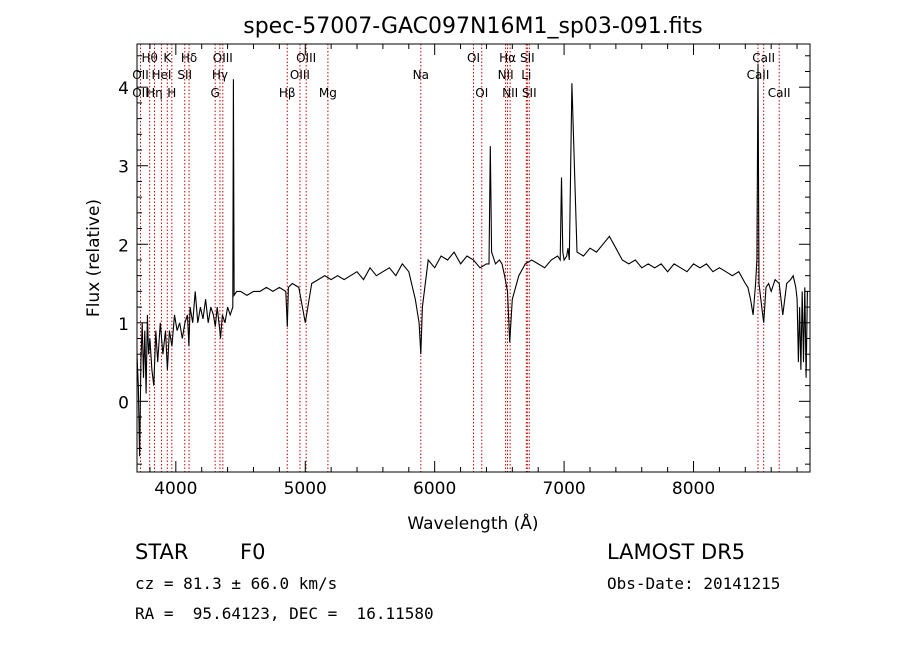 The height and width of the screenshot is (649, 900). I want to click on line-label-27: CaII, so click(779, 93).